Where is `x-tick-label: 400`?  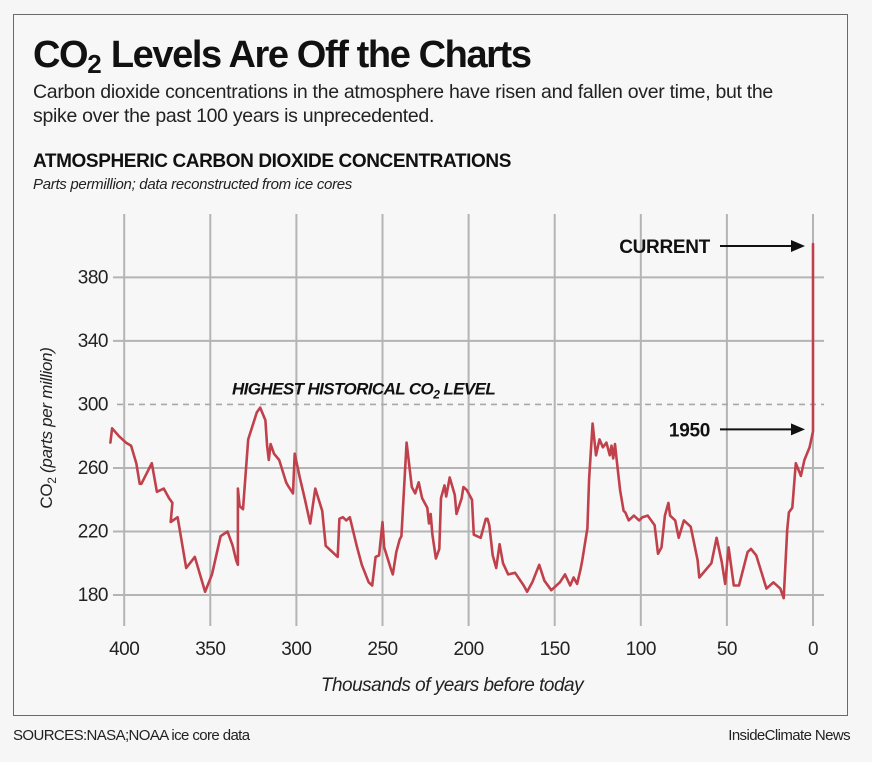
x-tick-label: 400 is located at coordinates (124, 649).